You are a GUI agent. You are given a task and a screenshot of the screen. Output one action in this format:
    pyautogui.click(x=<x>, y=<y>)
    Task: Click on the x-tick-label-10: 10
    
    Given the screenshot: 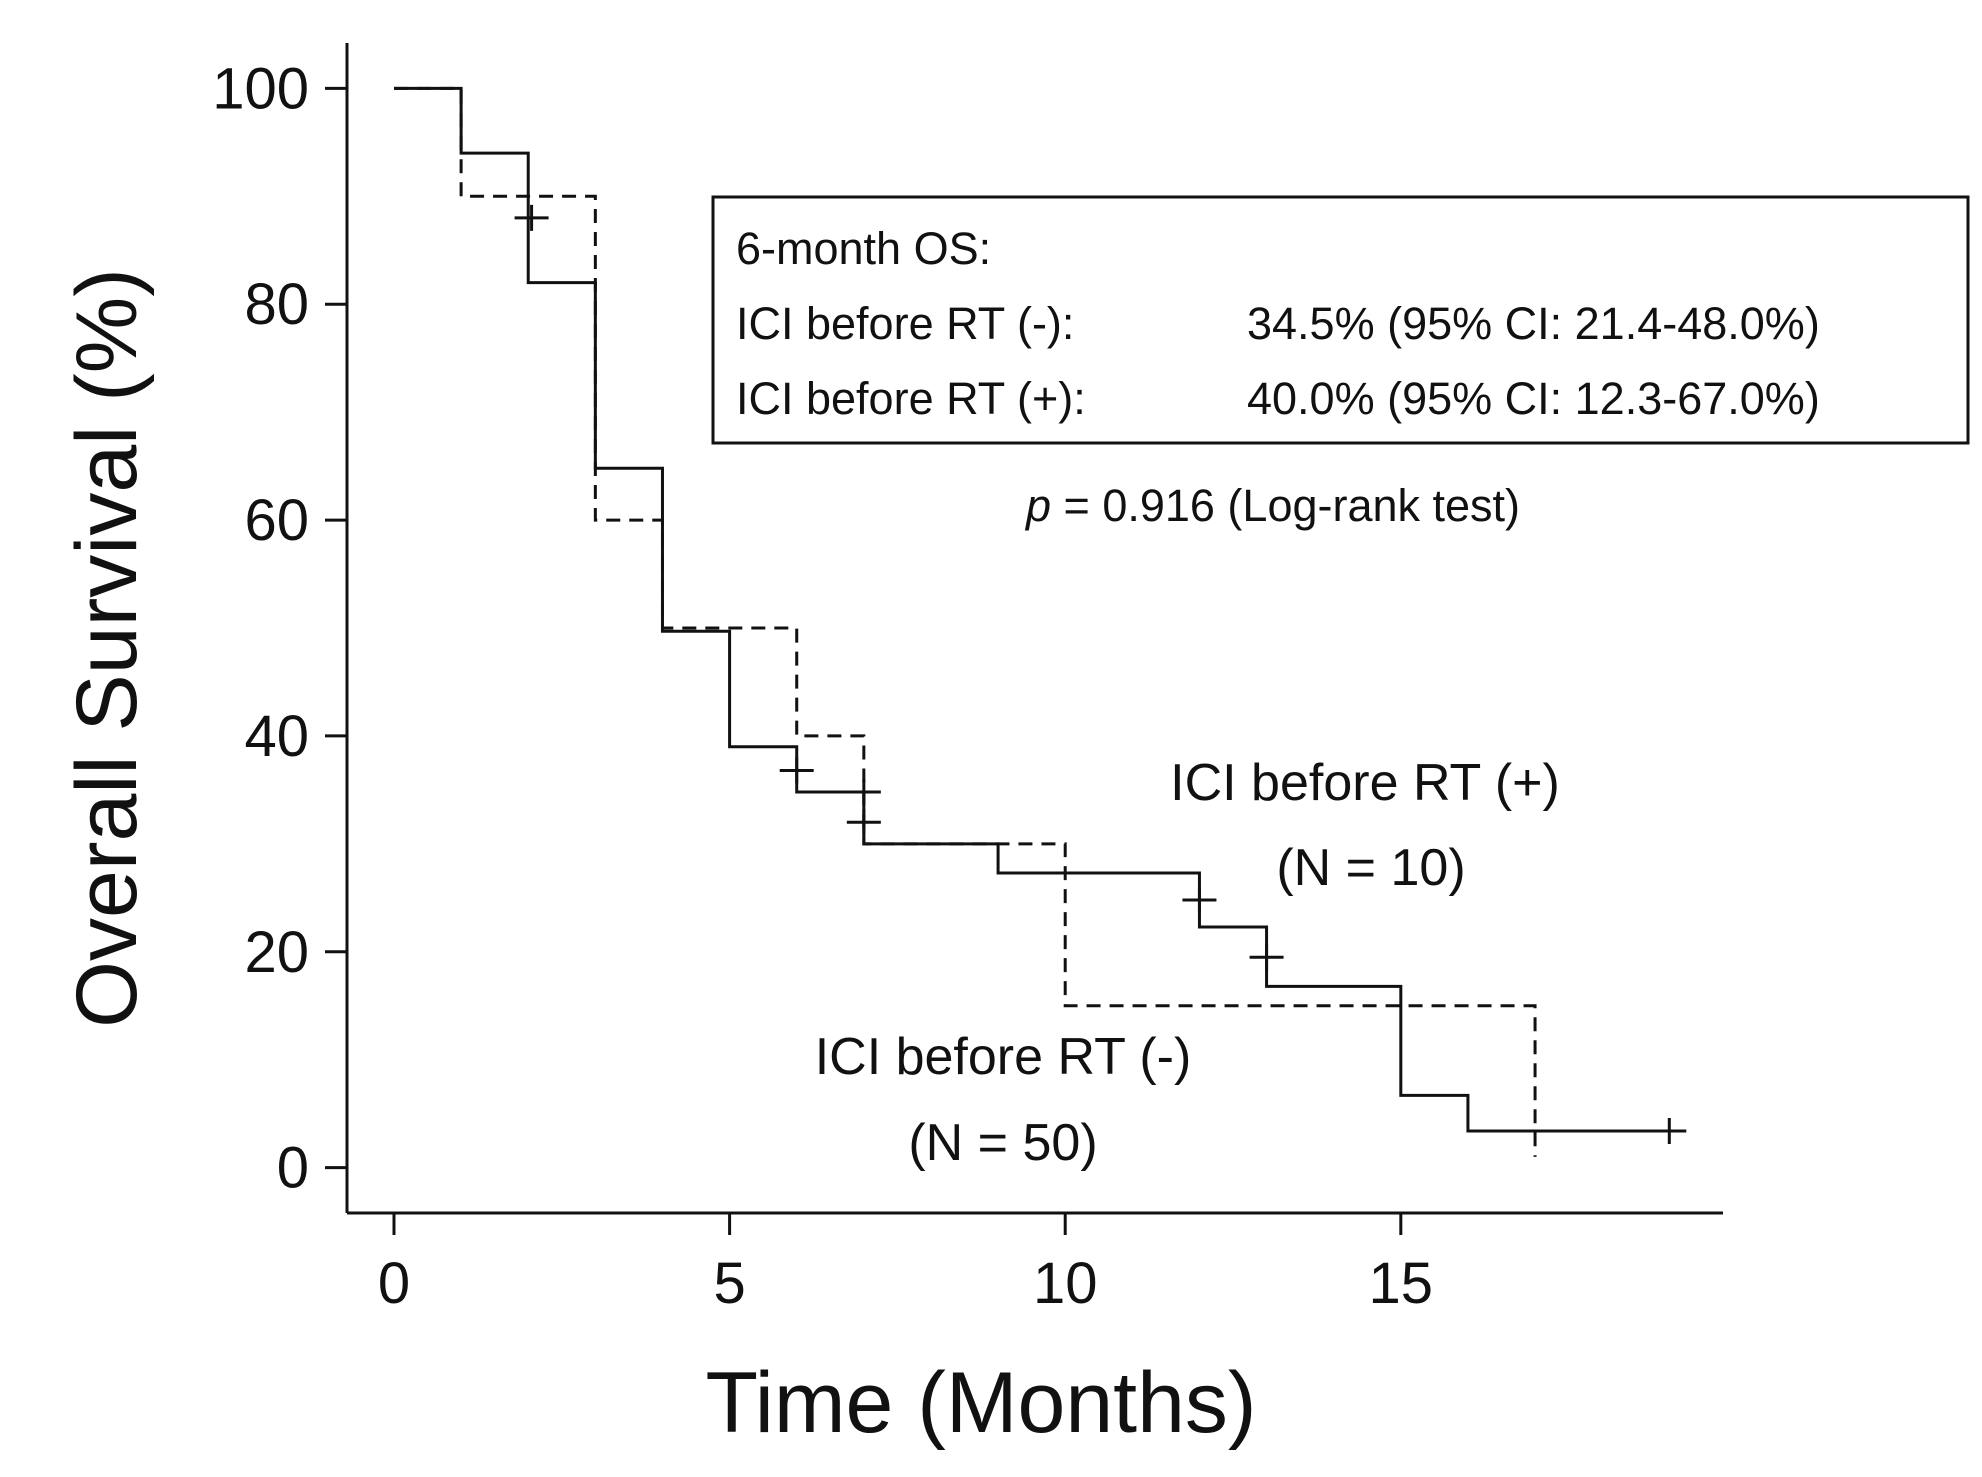 What is the action you would take?
    pyautogui.click(x=1065, y=1283)
    